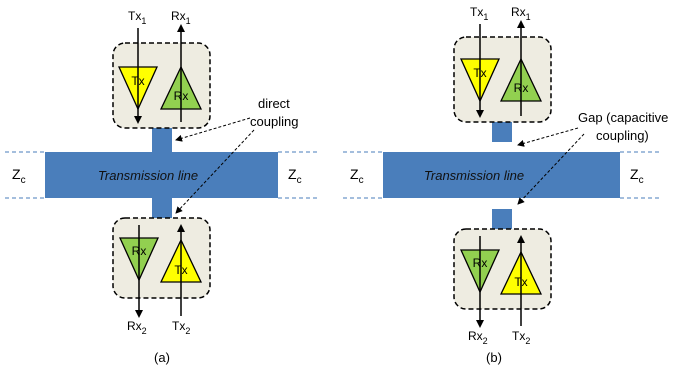  What do you see at coordinates (494, 357) in the screenshot?
I see `caption-b: (b)` at bounding box center [494, 357].